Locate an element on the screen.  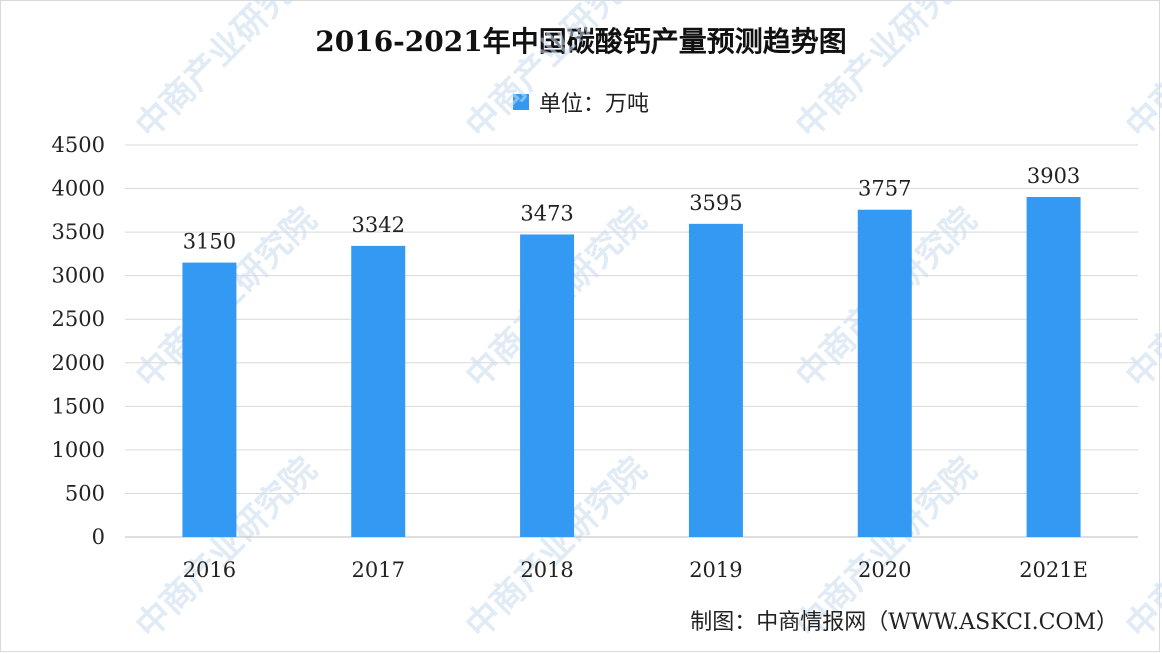
y-tick-label: 4000 is located at coordinates (78, 189).